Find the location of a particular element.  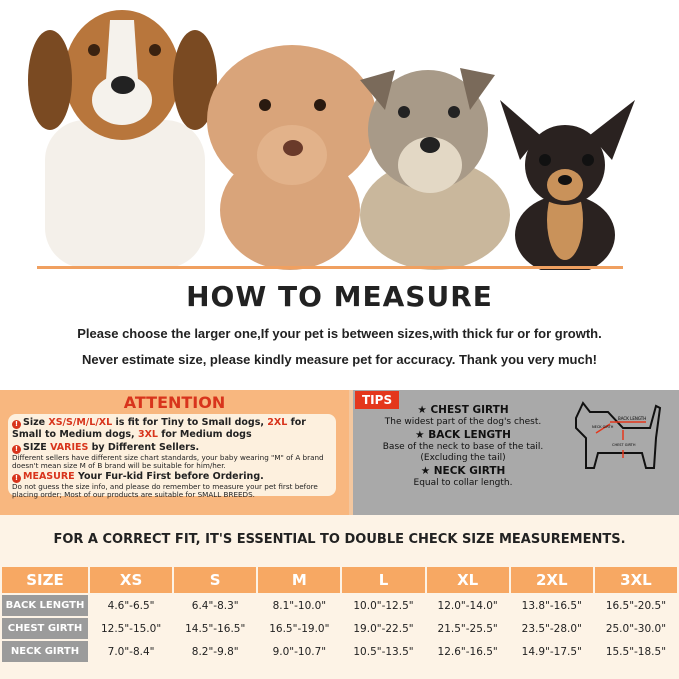

chihuahua is located at coordinates (567, 187).